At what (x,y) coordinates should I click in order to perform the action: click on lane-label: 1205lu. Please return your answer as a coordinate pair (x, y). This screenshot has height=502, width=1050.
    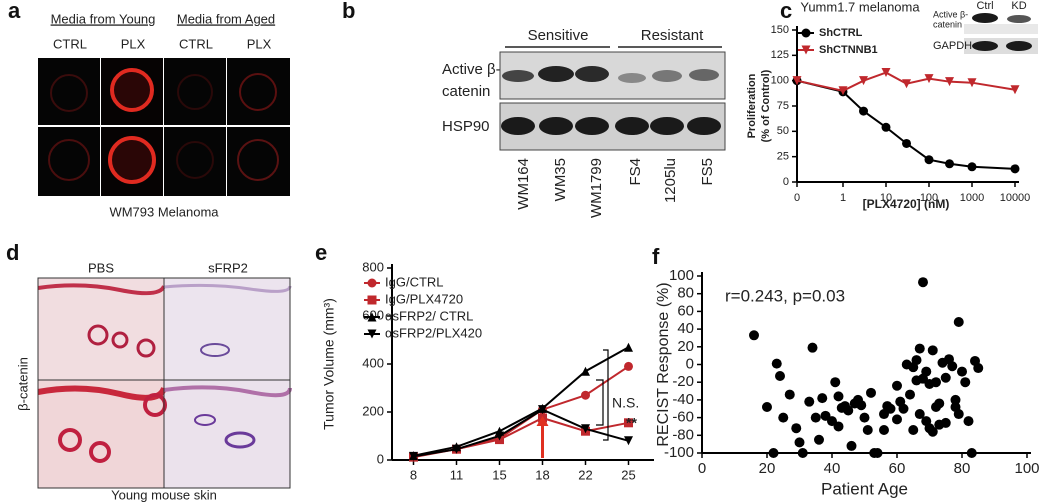
    Looking at the image, I should click on (670, 180).